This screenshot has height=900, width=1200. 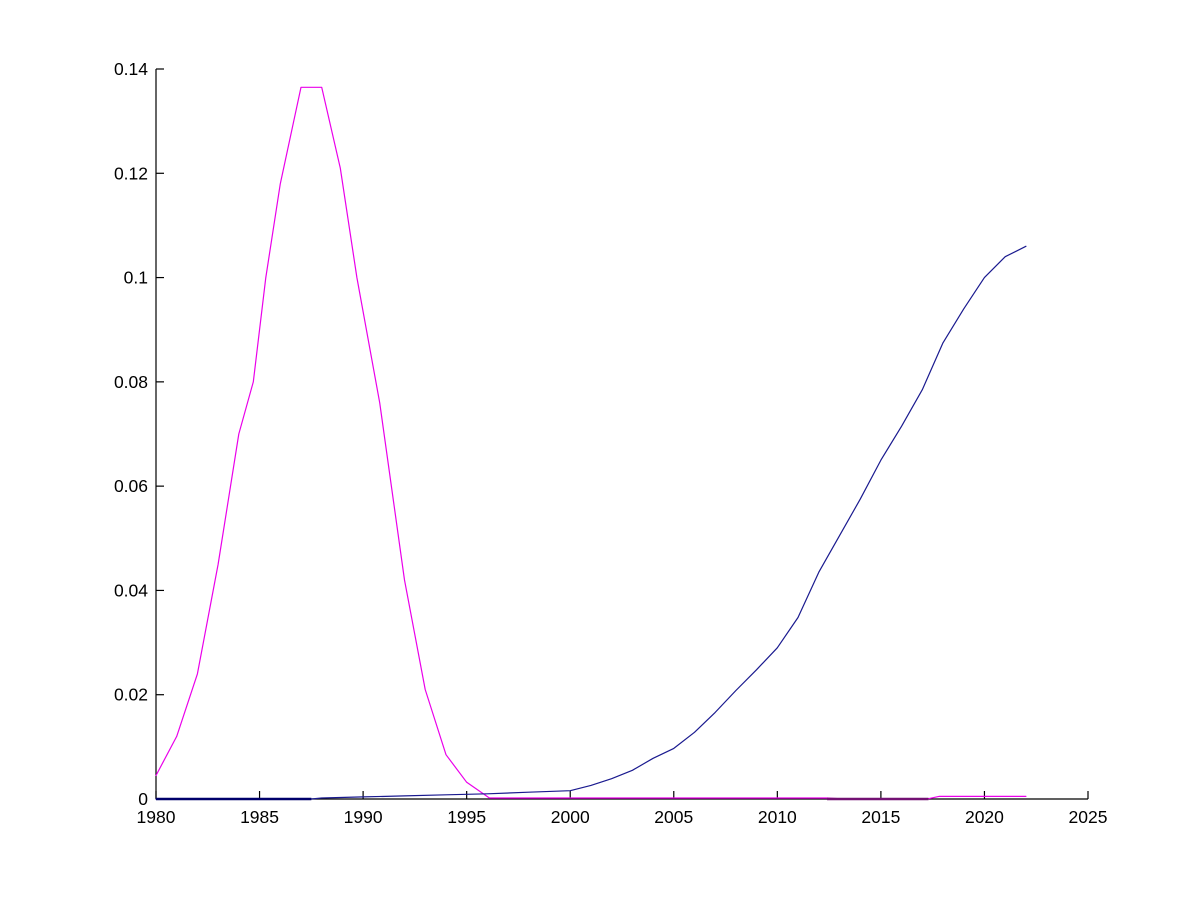 What do you see at coordinates (570, 817) in the screenshot?
I see `x-tick-label: 2000` at bounding box center [570, 817].